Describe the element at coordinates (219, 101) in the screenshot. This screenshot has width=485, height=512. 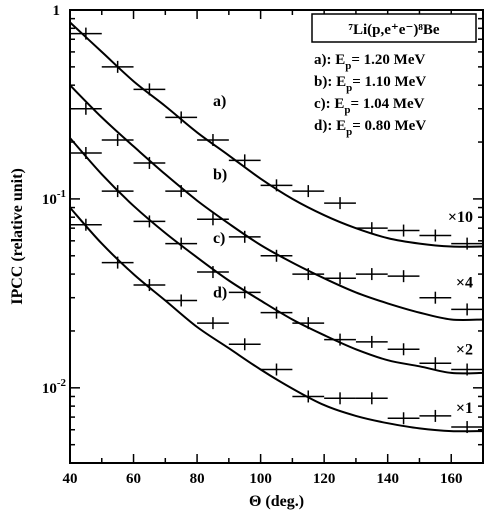
I see `series-label: a)` at that location.